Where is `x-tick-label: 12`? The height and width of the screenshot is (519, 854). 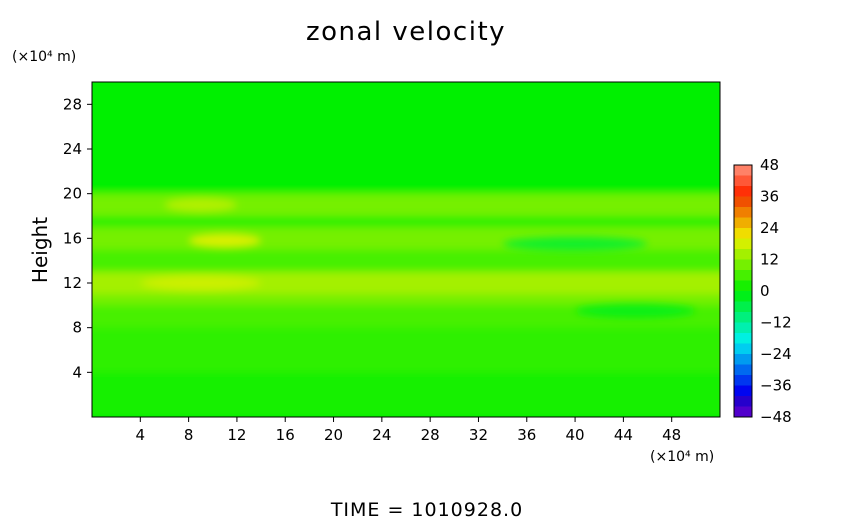 x-tick-label: 12 is located at coordinates (236, 435).